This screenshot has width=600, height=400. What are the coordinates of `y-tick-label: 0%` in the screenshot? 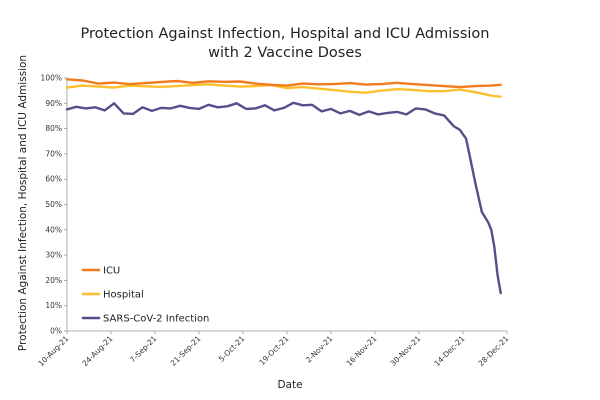 It's located at (56, 331).